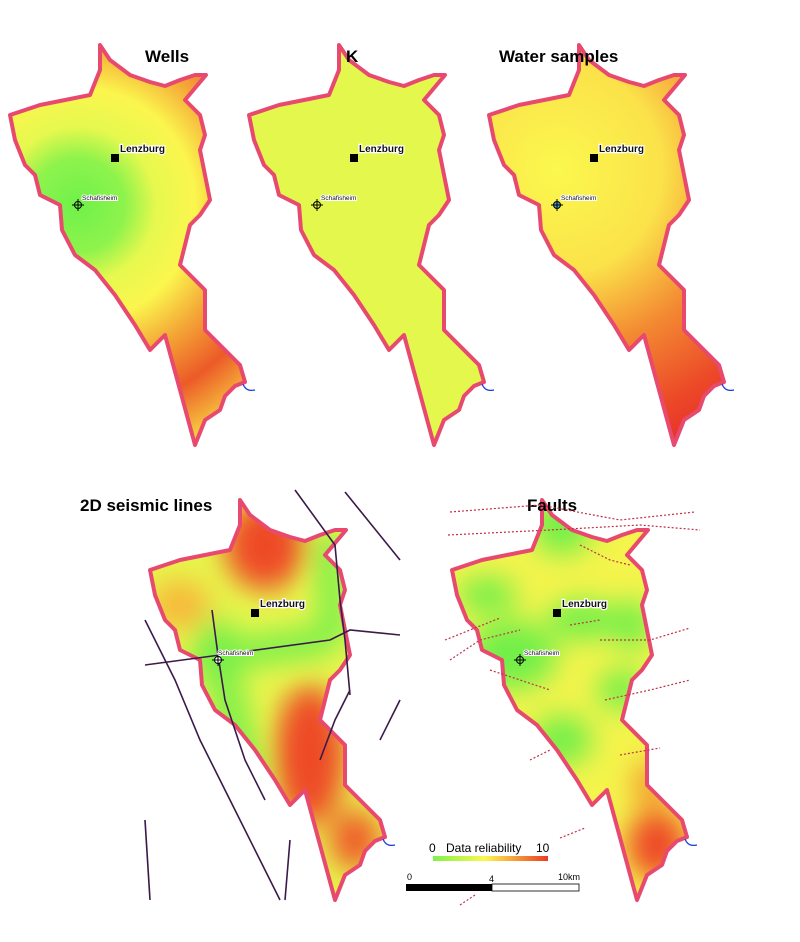 The height and width of the screenshot is (942, 800). Describe the element at coordinates (490, 858) in the screenshot. I see `legend-colorbar` at that location.